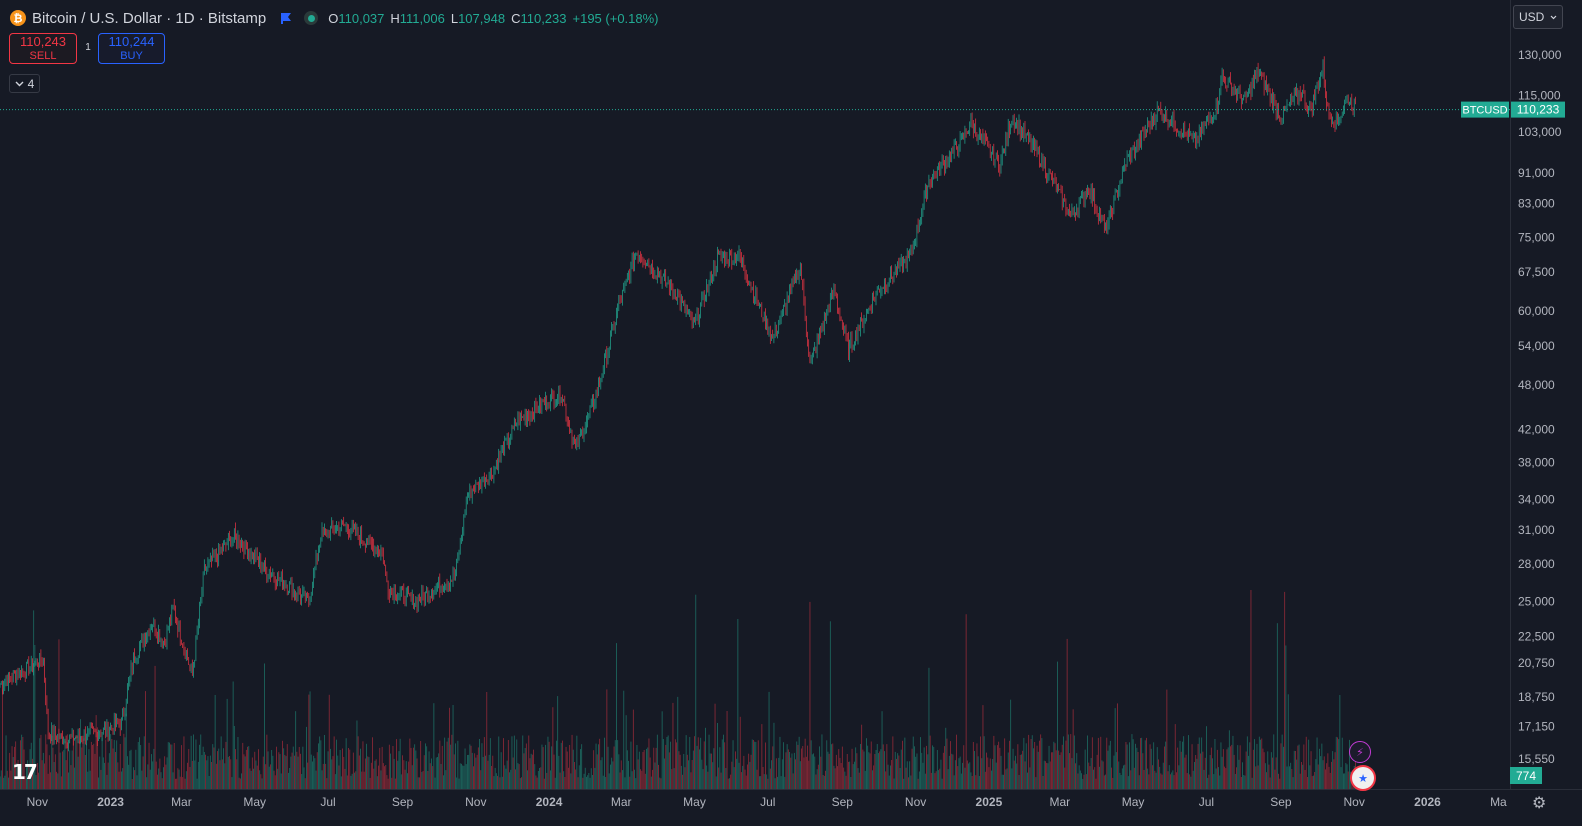  I want to click on buy-button: 110,244 BUY, so click(131, 48).